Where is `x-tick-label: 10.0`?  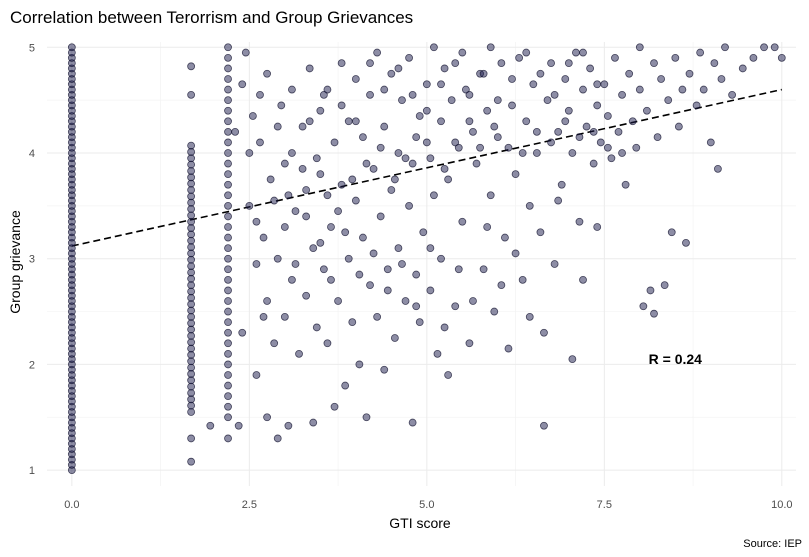 x-tick-label: 10.0 is located at coordinates (781, 505).